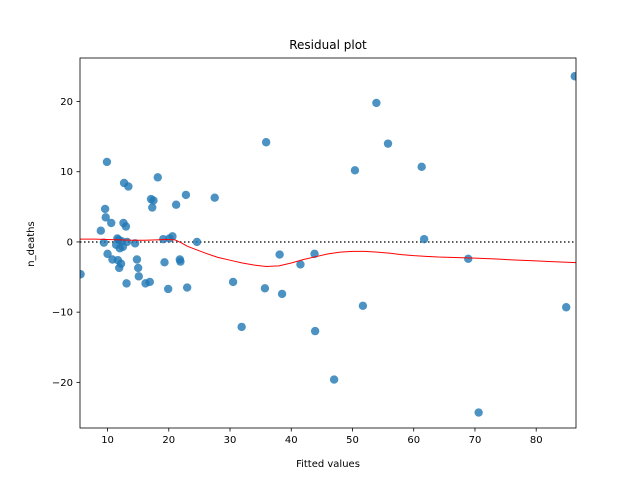  Describe the element at coordinates (70, 242) in the screenshot. I see `y-tick-label: 0` at that location.